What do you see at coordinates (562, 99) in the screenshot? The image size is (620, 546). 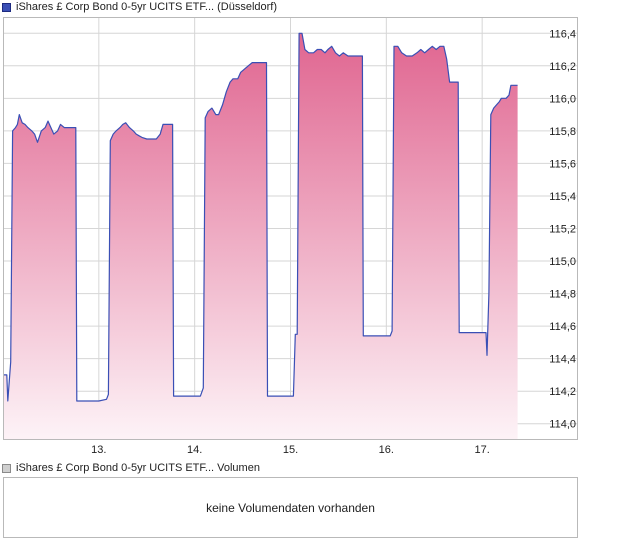 I see `y-tick-label: 116,0` at bounding box center [562, 99].